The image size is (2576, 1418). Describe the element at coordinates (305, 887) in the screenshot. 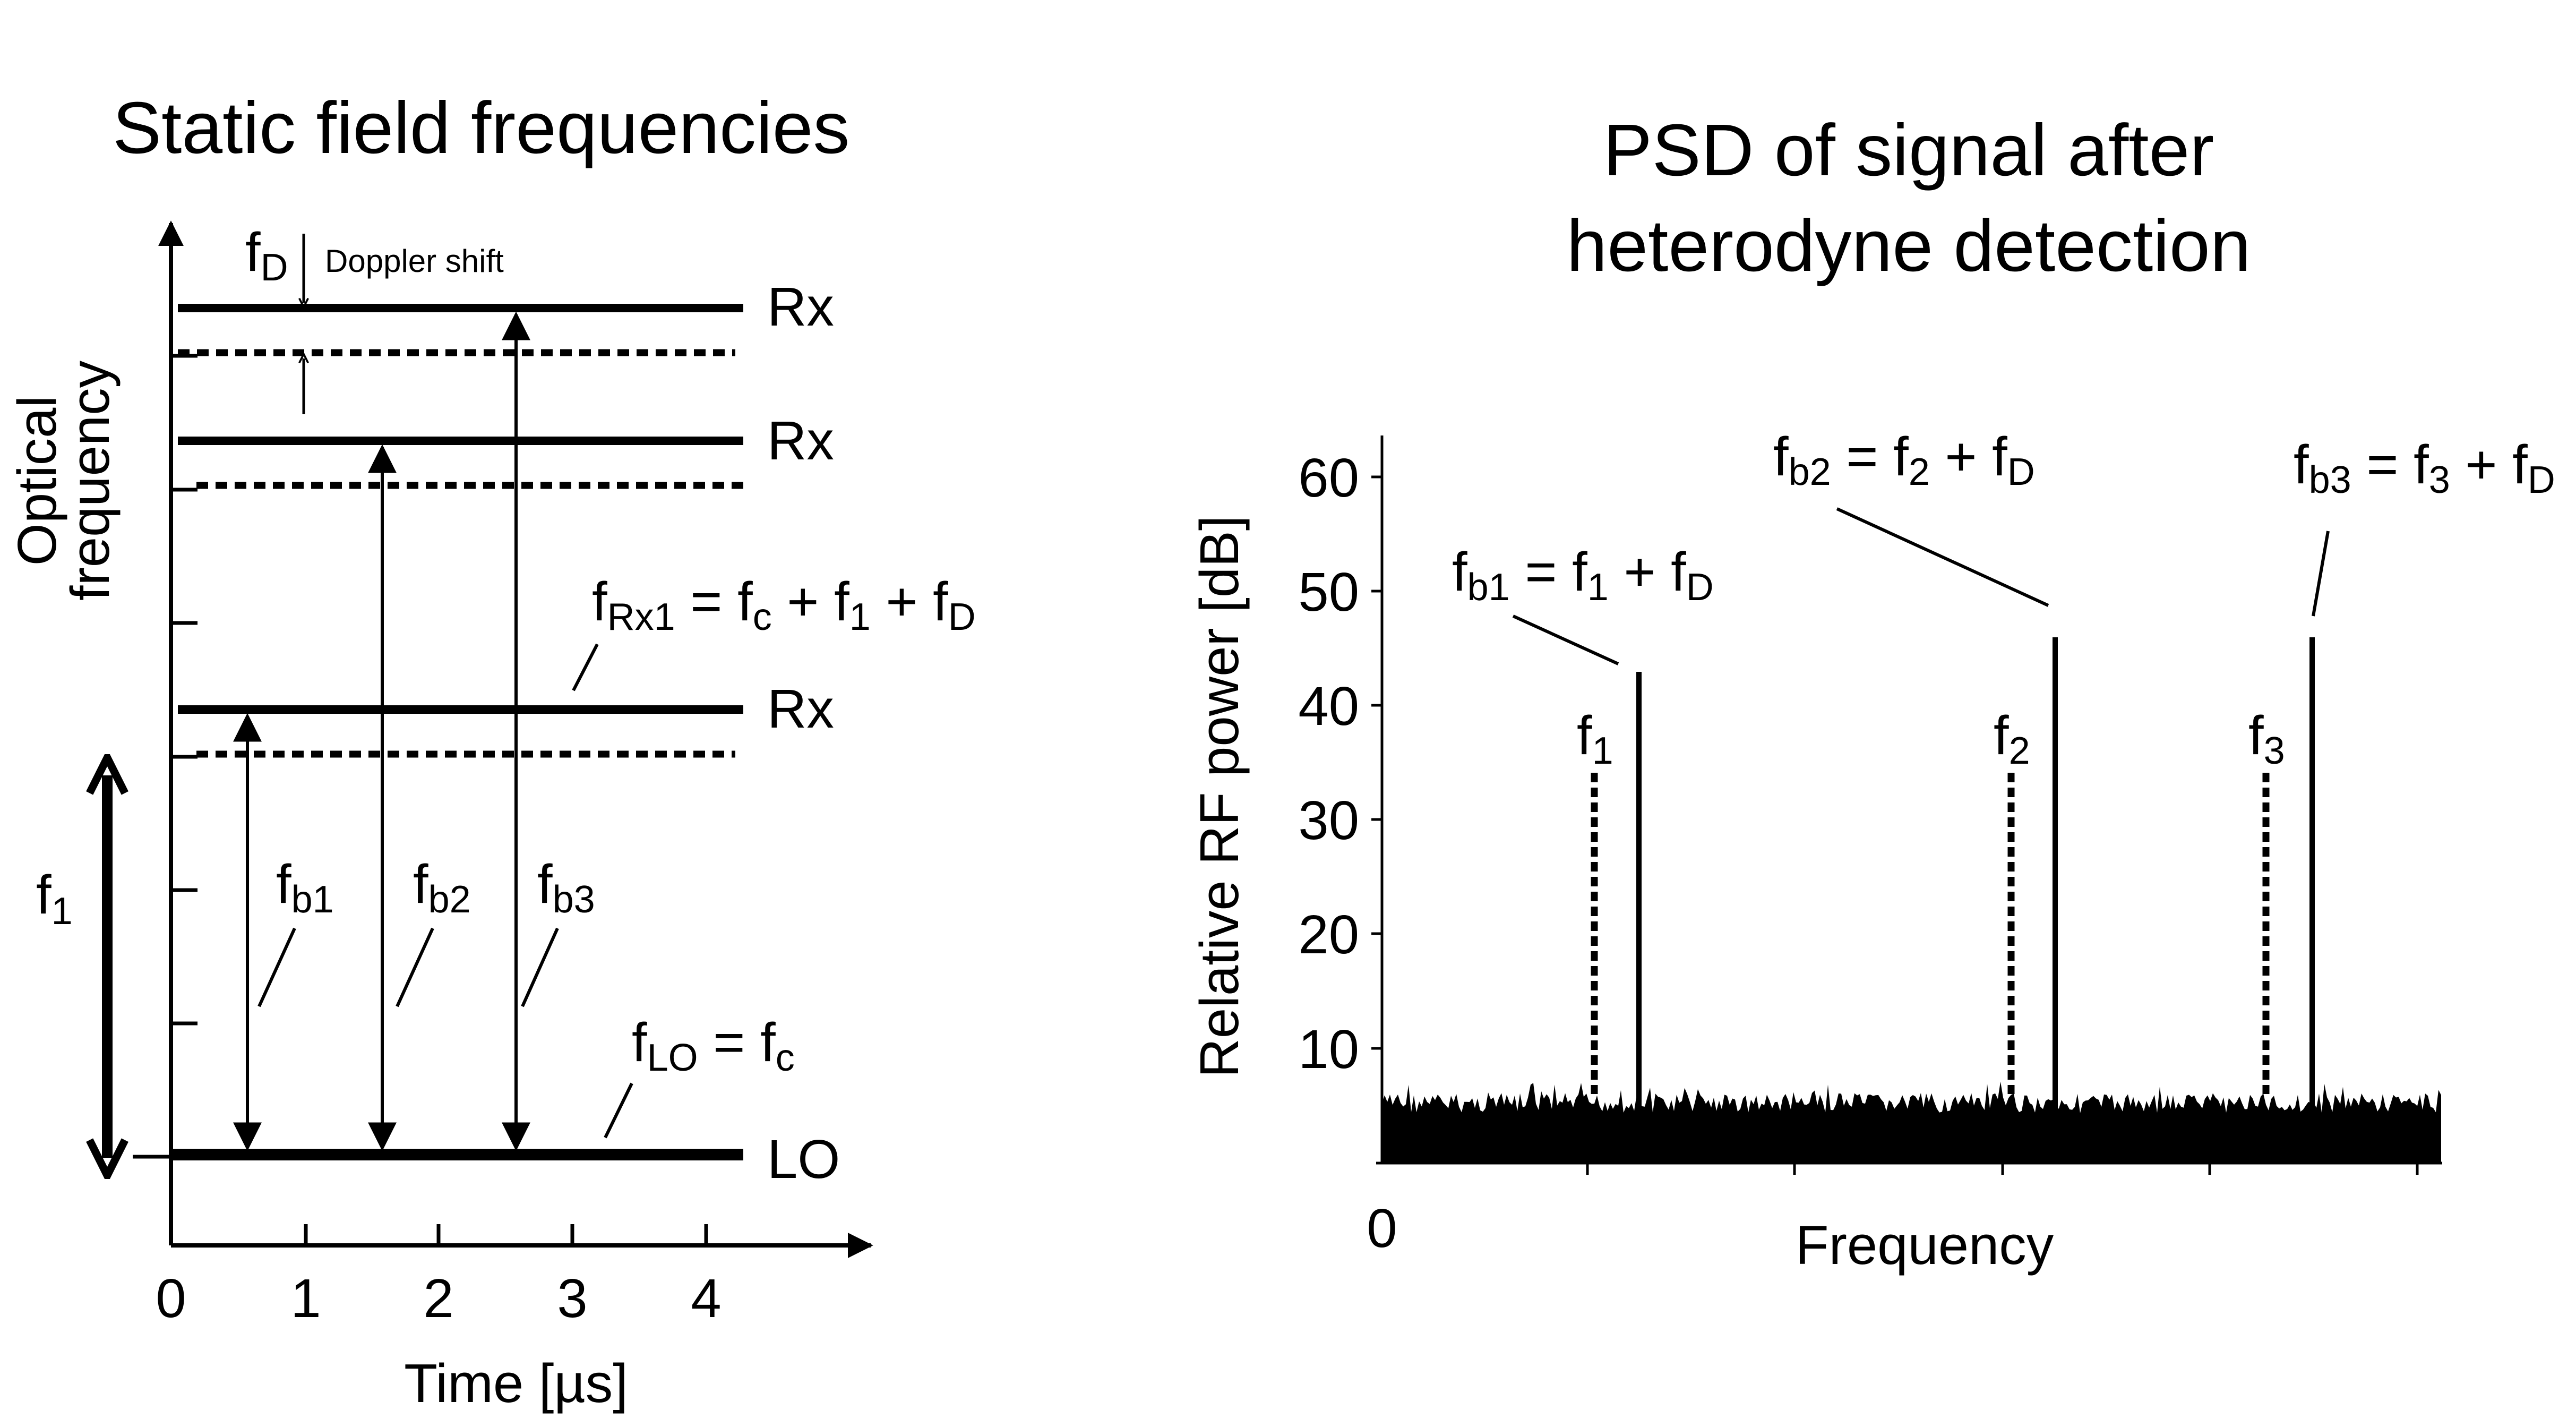

I see `beat-label-b1: fb1` at that location.